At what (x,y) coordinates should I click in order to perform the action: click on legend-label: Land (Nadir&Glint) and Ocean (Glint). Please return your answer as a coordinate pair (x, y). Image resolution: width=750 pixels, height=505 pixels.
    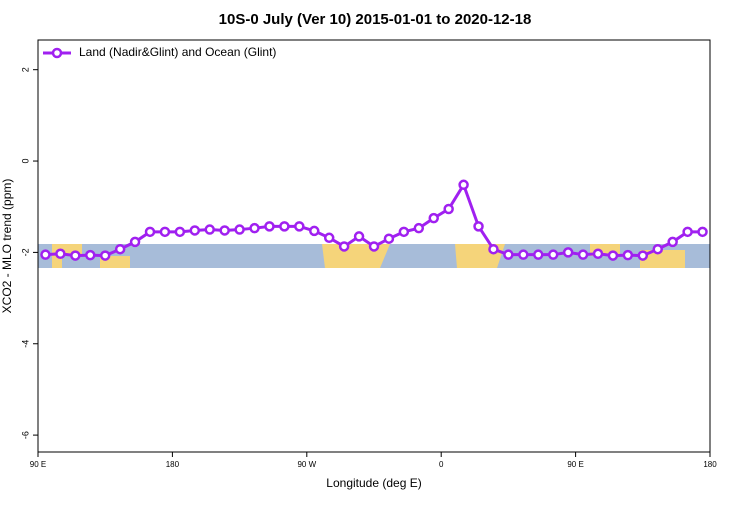
    Looking at the image, I should click on (177, 52).